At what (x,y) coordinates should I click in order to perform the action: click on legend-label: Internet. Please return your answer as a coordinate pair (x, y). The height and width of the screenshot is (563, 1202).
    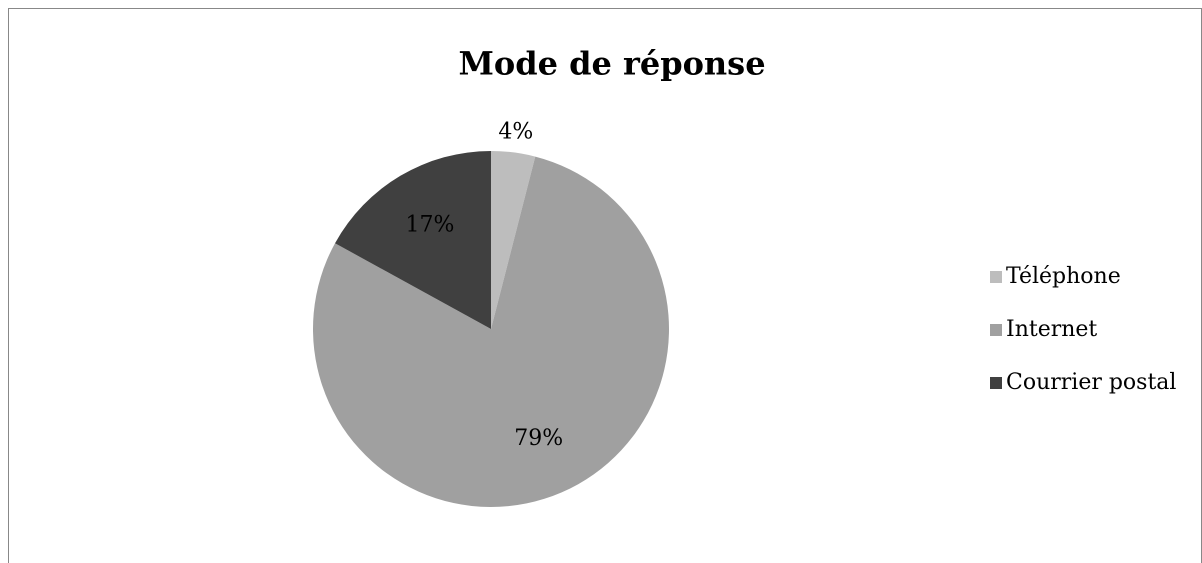
    Looking at the image, I should click on (1051, 329).